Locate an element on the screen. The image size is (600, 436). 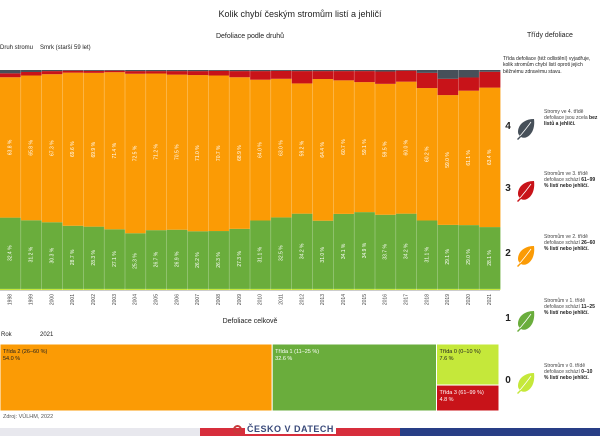
data-label: 59.2 % is located at coordinates (302, 148).